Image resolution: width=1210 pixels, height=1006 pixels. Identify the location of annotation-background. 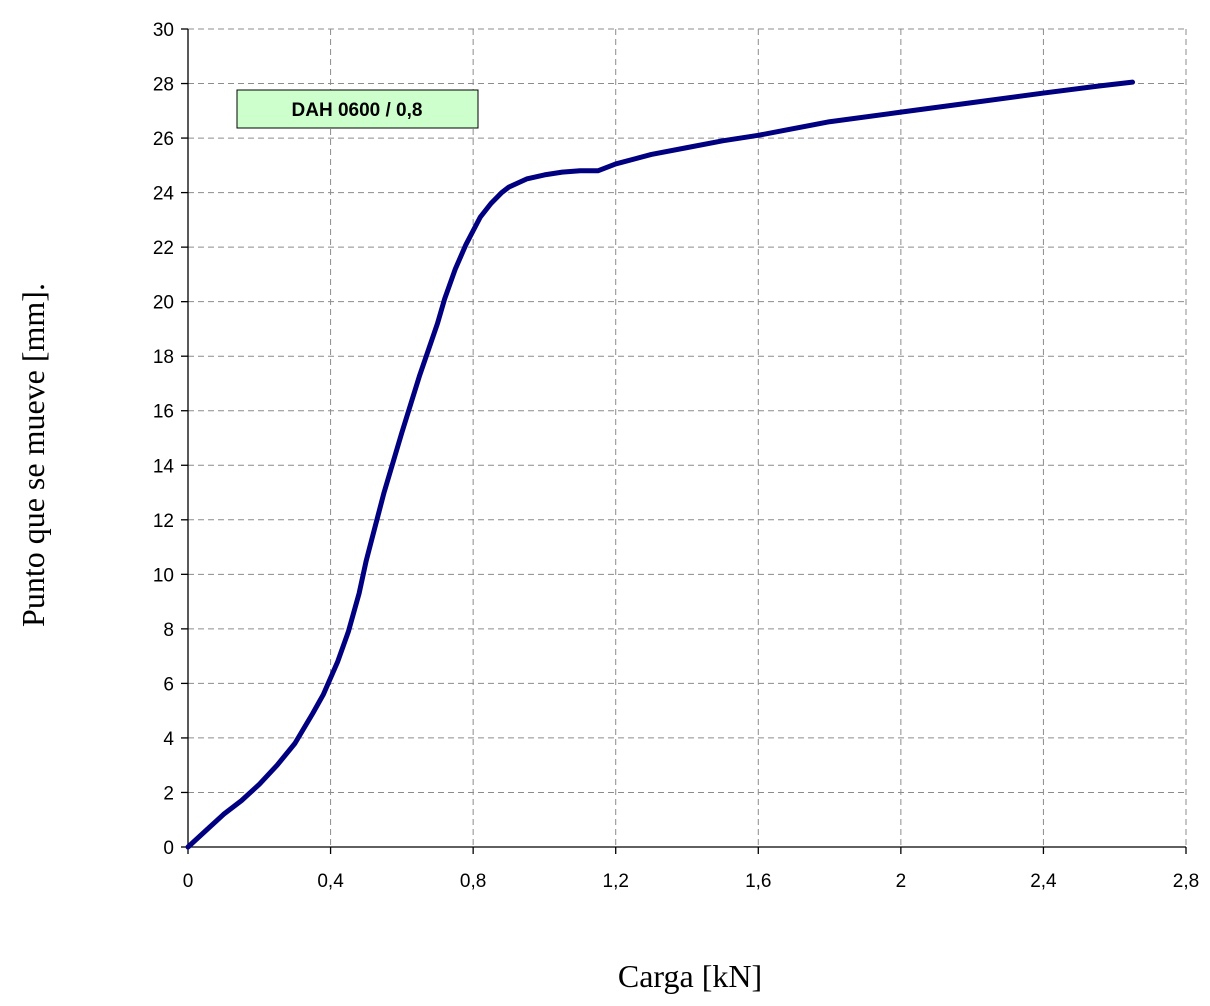
(357, 109).